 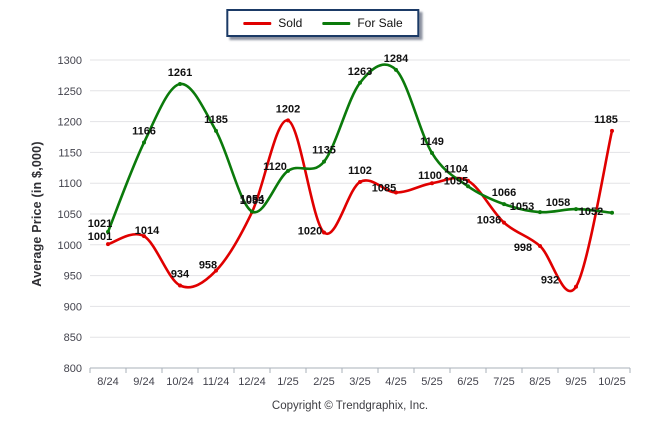 I want to click on data-point-label-sold: 1104, so click(x=456, y=170).